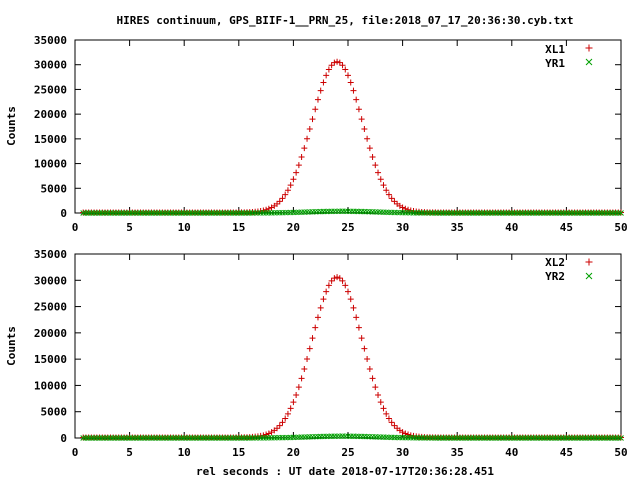  What do you see at coordinates (352, 437) in the screenshot?
I see `series-YR2` at bounding box center [352, 437].